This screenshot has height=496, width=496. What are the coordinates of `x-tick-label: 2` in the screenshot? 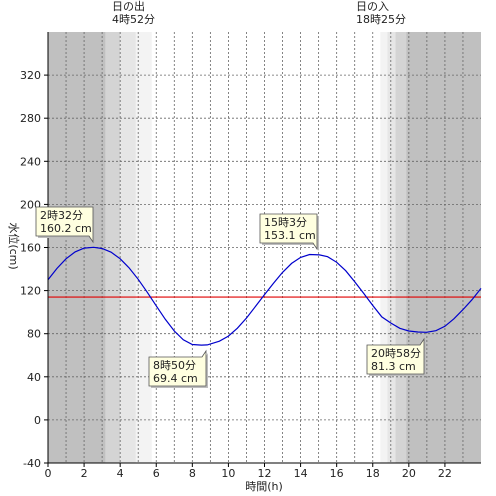 It's located at (84, 473).